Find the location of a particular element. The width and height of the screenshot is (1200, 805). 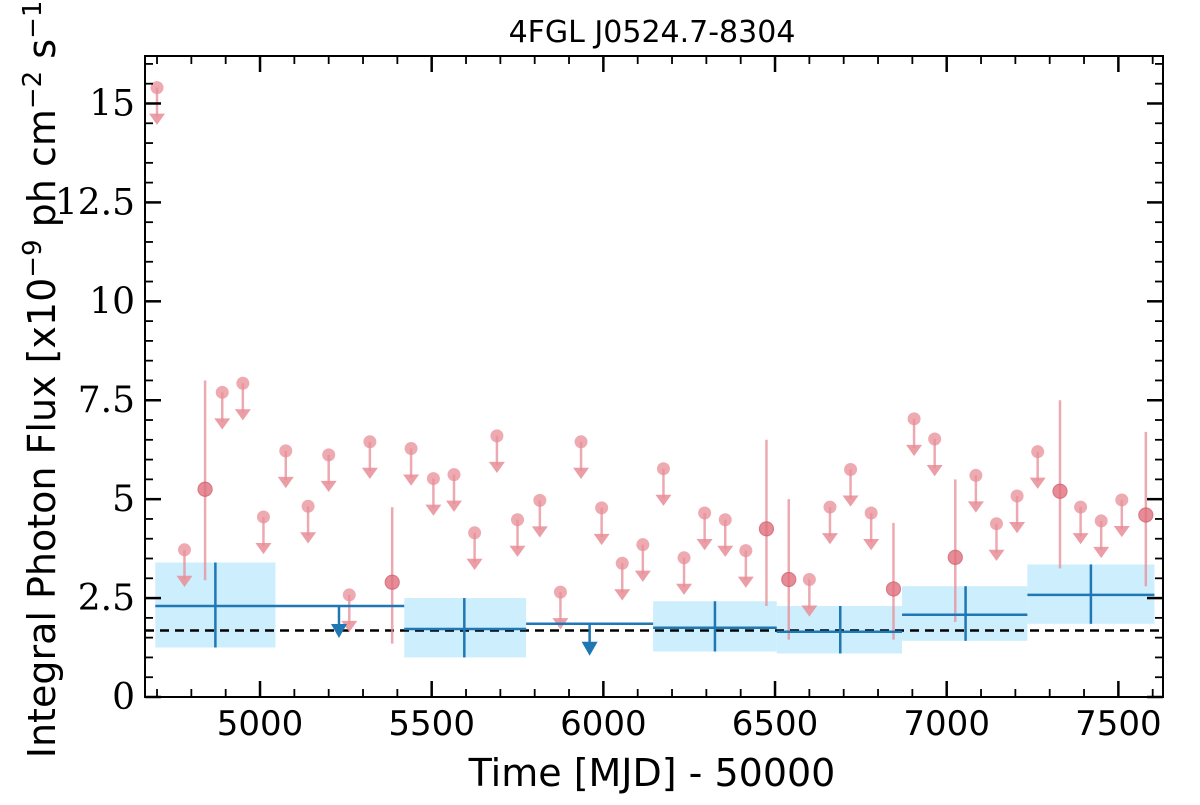

x-axis-label: Time [MJD] - 50000 is located at coordinates (652, 773).